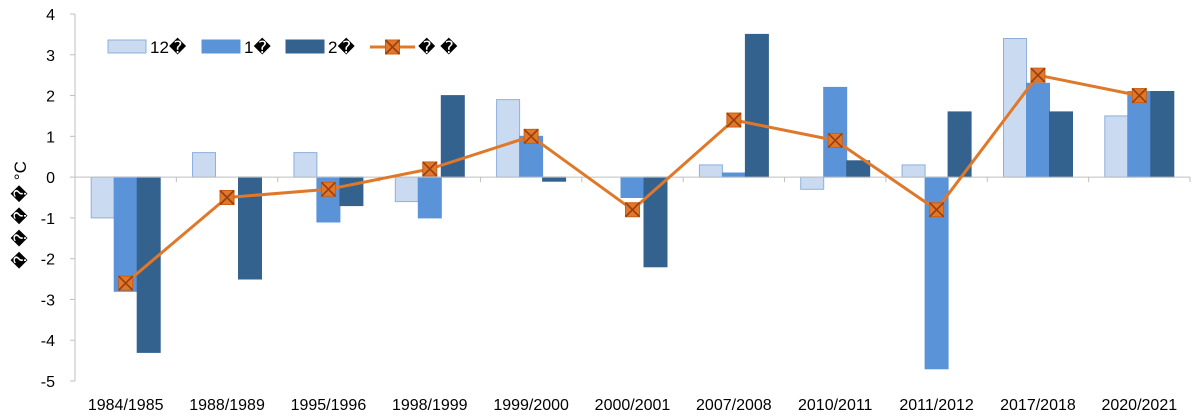 This screenshot has height=417, width=1198. I want to click on line-point-1998/1999, so click(430, 169).